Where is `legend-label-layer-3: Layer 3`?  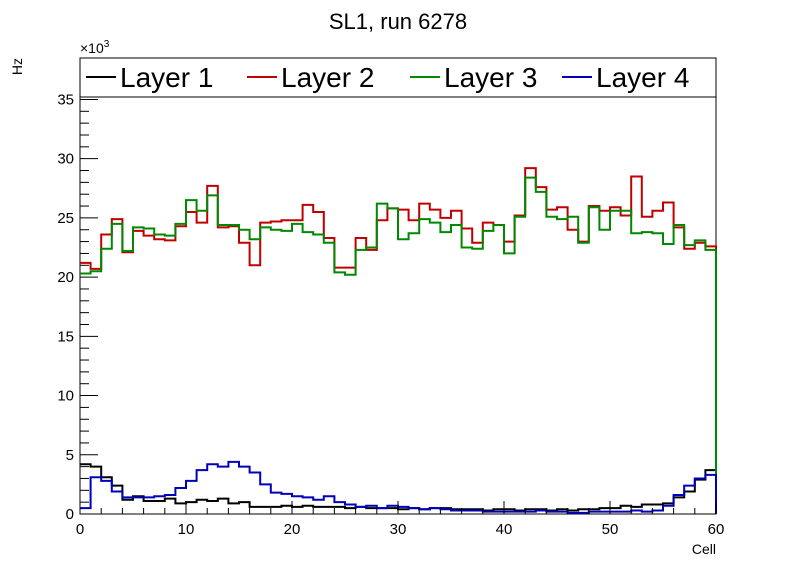
legend-label-layer-3: Layer 3 is located at coordinates (490, 77).